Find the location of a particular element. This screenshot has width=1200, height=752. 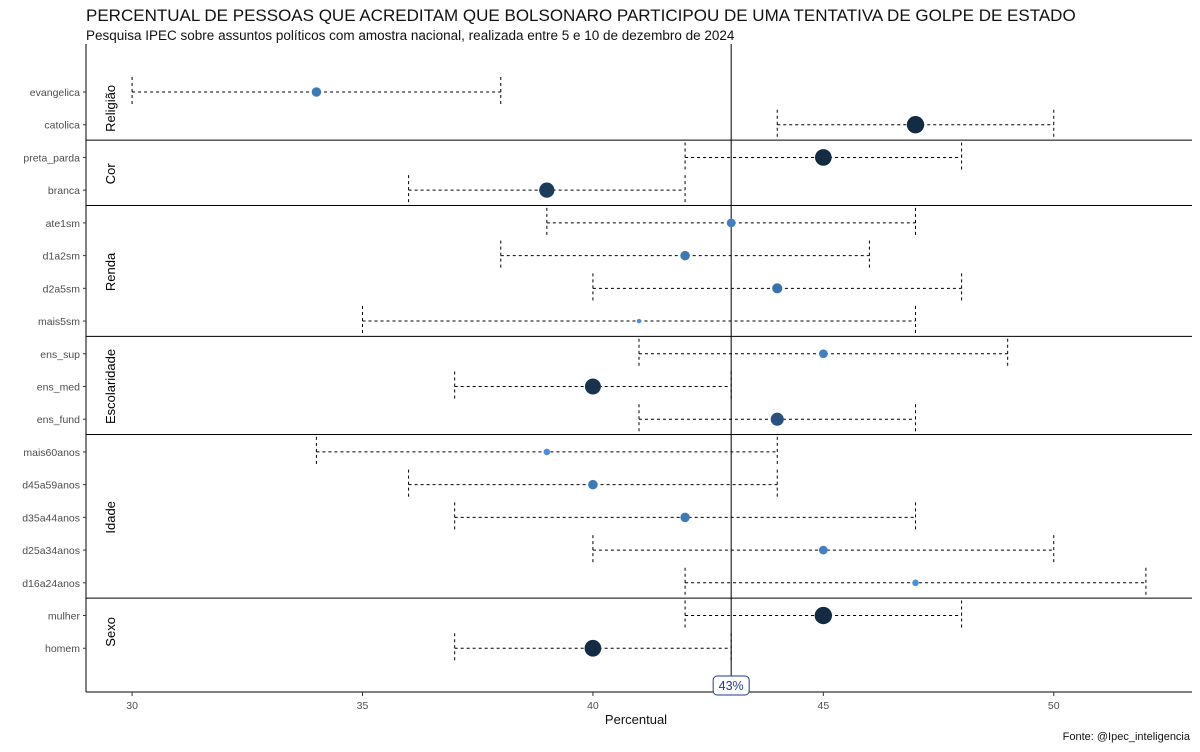

reference-label: 43% is located at coordinates (731, 686).